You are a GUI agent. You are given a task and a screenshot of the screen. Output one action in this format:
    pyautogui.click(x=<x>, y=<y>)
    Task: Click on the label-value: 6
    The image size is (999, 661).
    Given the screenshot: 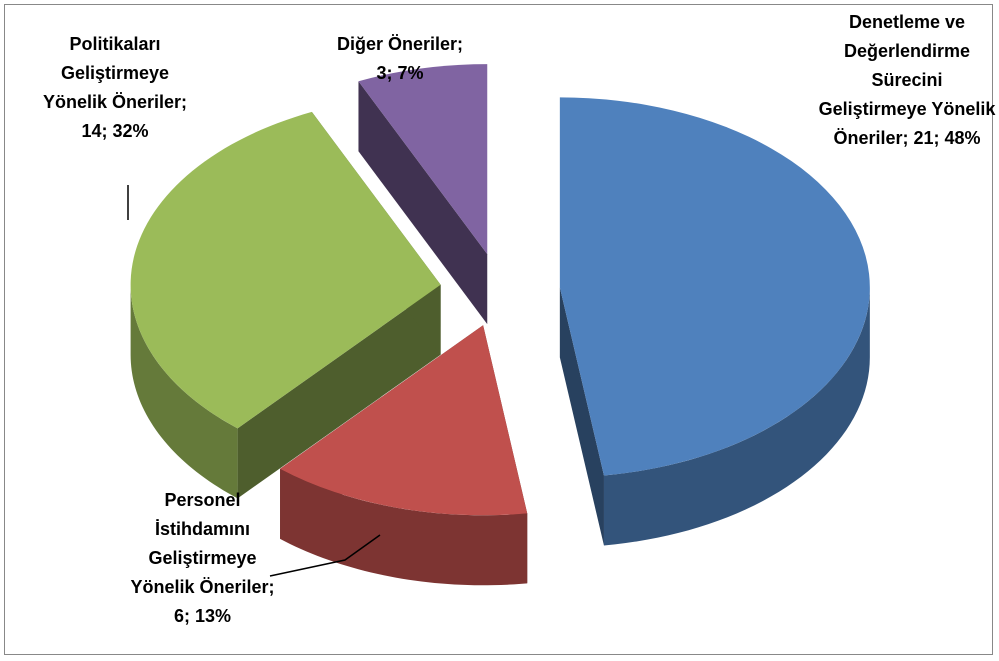 What is the action you would take?
    pyautogui.click(x=178, y=616)
    